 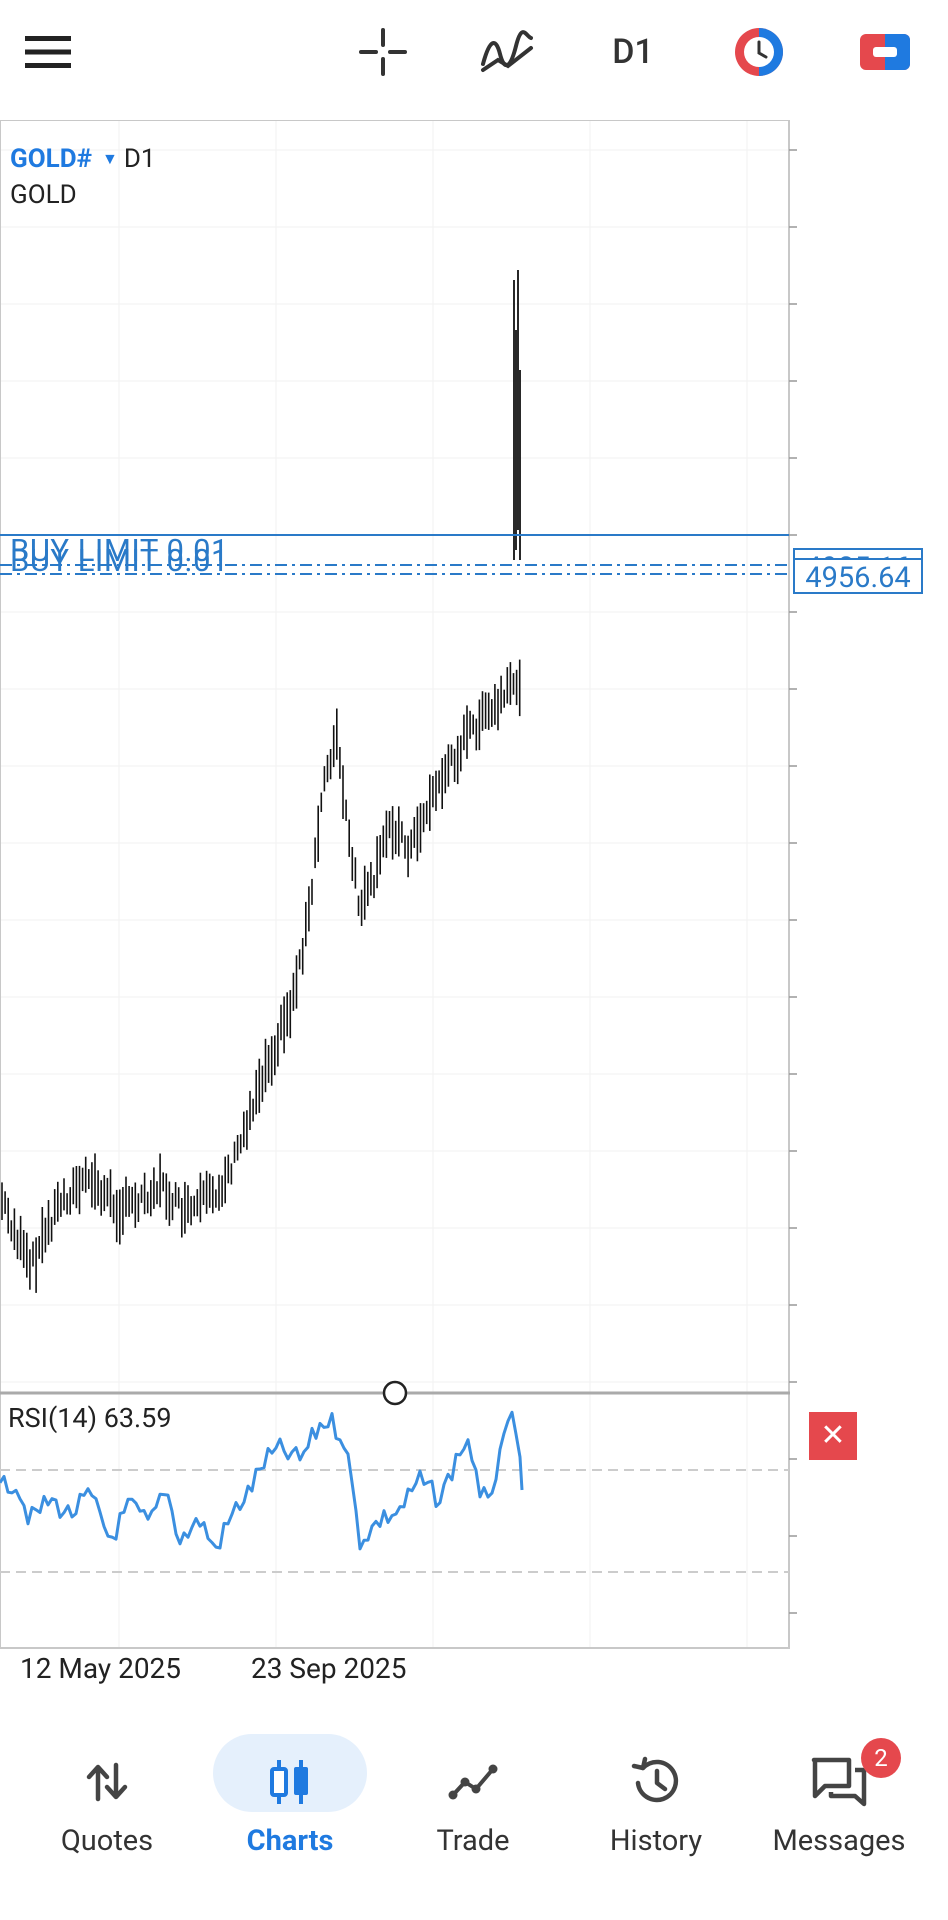 What do you see at coordinates (839, 1782) in the screenshot?
I see `messages-chat-icon` at bounding box center [839, 1782].